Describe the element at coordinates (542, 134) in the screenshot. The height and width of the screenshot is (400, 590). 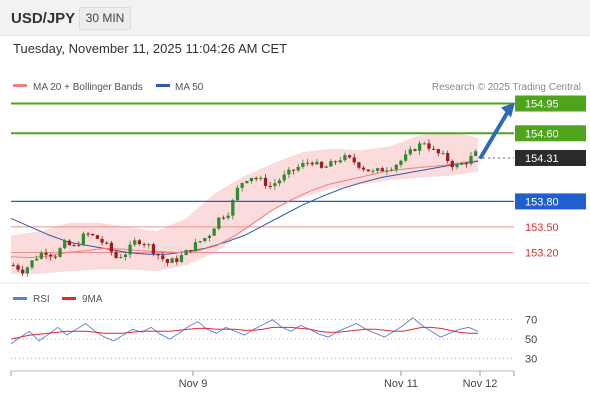
I see `level-label-1: 154.60` at that location.